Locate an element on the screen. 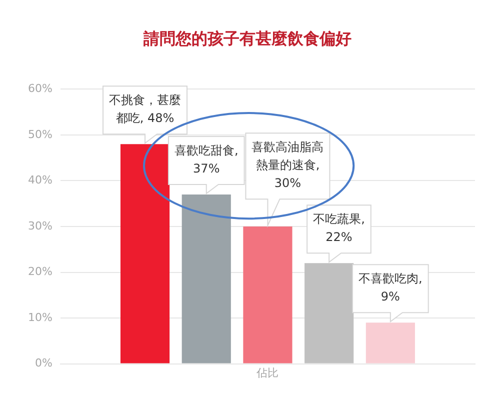 This screenshot has width=500, height=395. y-tick-label: 10% is located at coordinates (40, 317).